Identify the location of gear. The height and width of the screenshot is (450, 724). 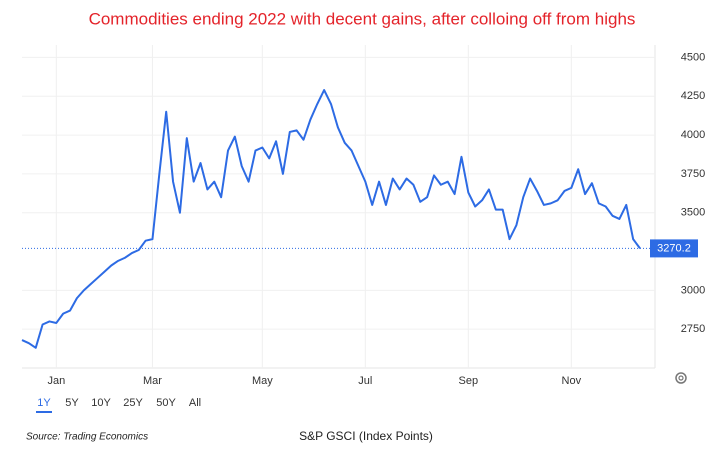
(681, 378).